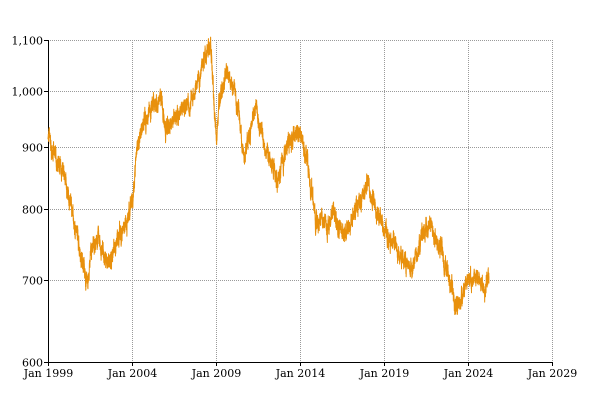 The height and width of the screenshot is (400, 600). I want to click on x-tick-label: Jan 2009, so click(216, 373).